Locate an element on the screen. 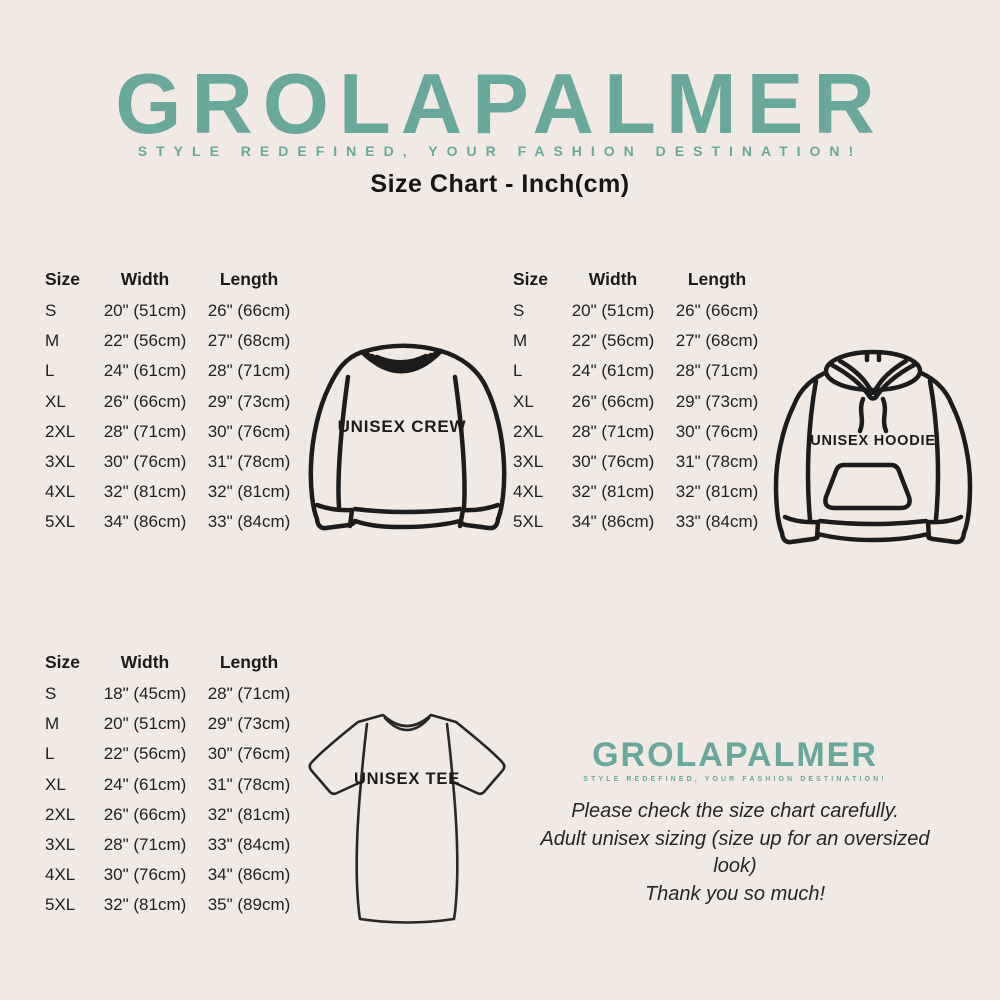  crew-sweatshirt-drawing: UNISEX CREW is located at coordinates (407, 437).